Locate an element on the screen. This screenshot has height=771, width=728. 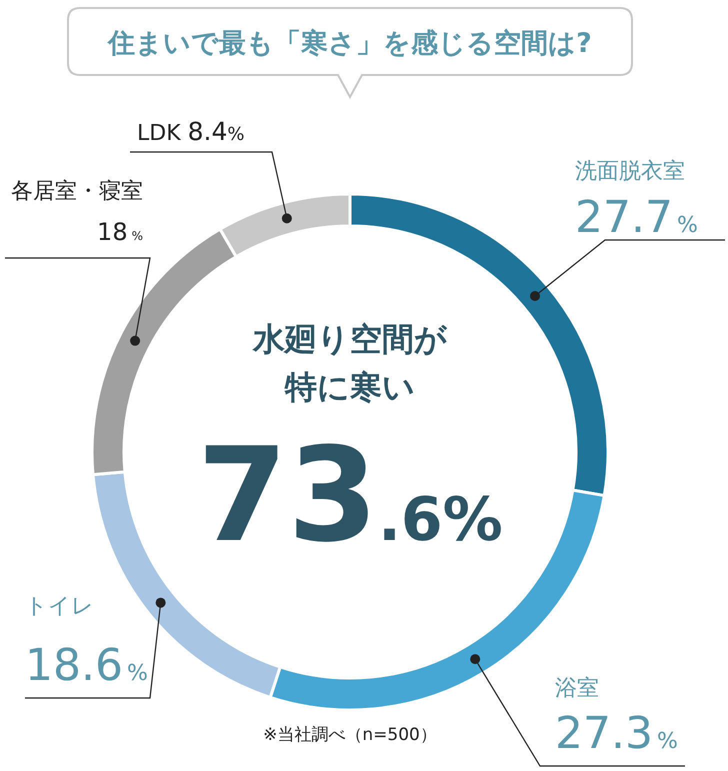
text: 73.6% is located at coordinates (350, 495).